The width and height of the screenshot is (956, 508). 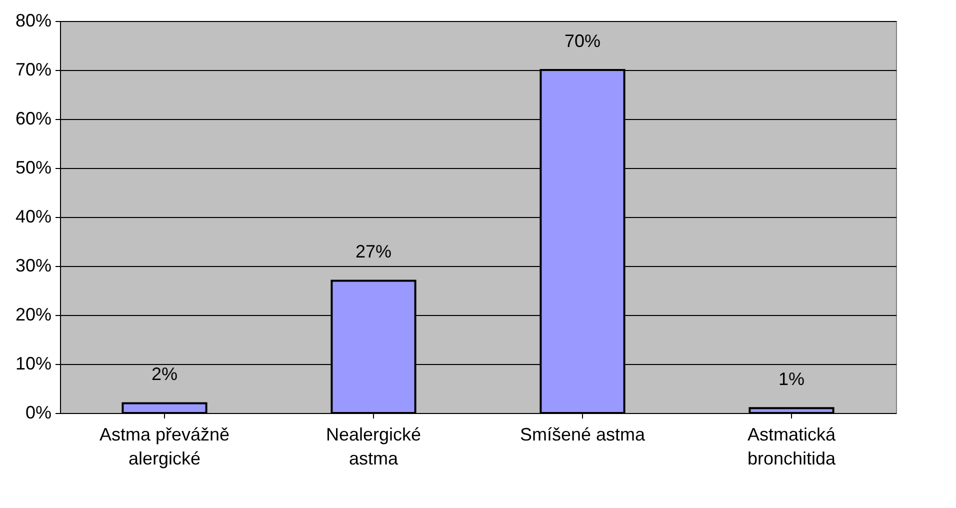 What do you see at coordinates (164, 446) in the screenshot?
I see `x-tick-label: Astma převážně alergické` at bounding box center [164, 446].